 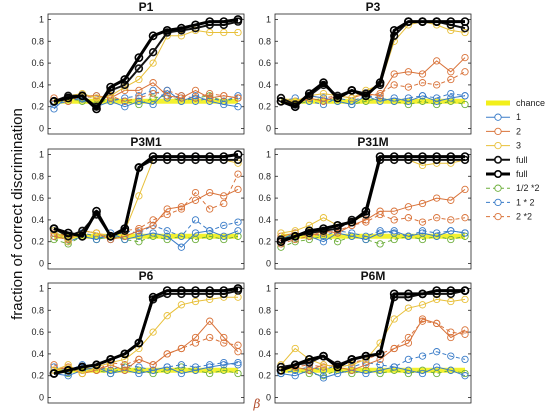 What do you see at coordinates (146, 276) in the screenshot?
I see `panel-title: P6` at bounding box center [146, 276].